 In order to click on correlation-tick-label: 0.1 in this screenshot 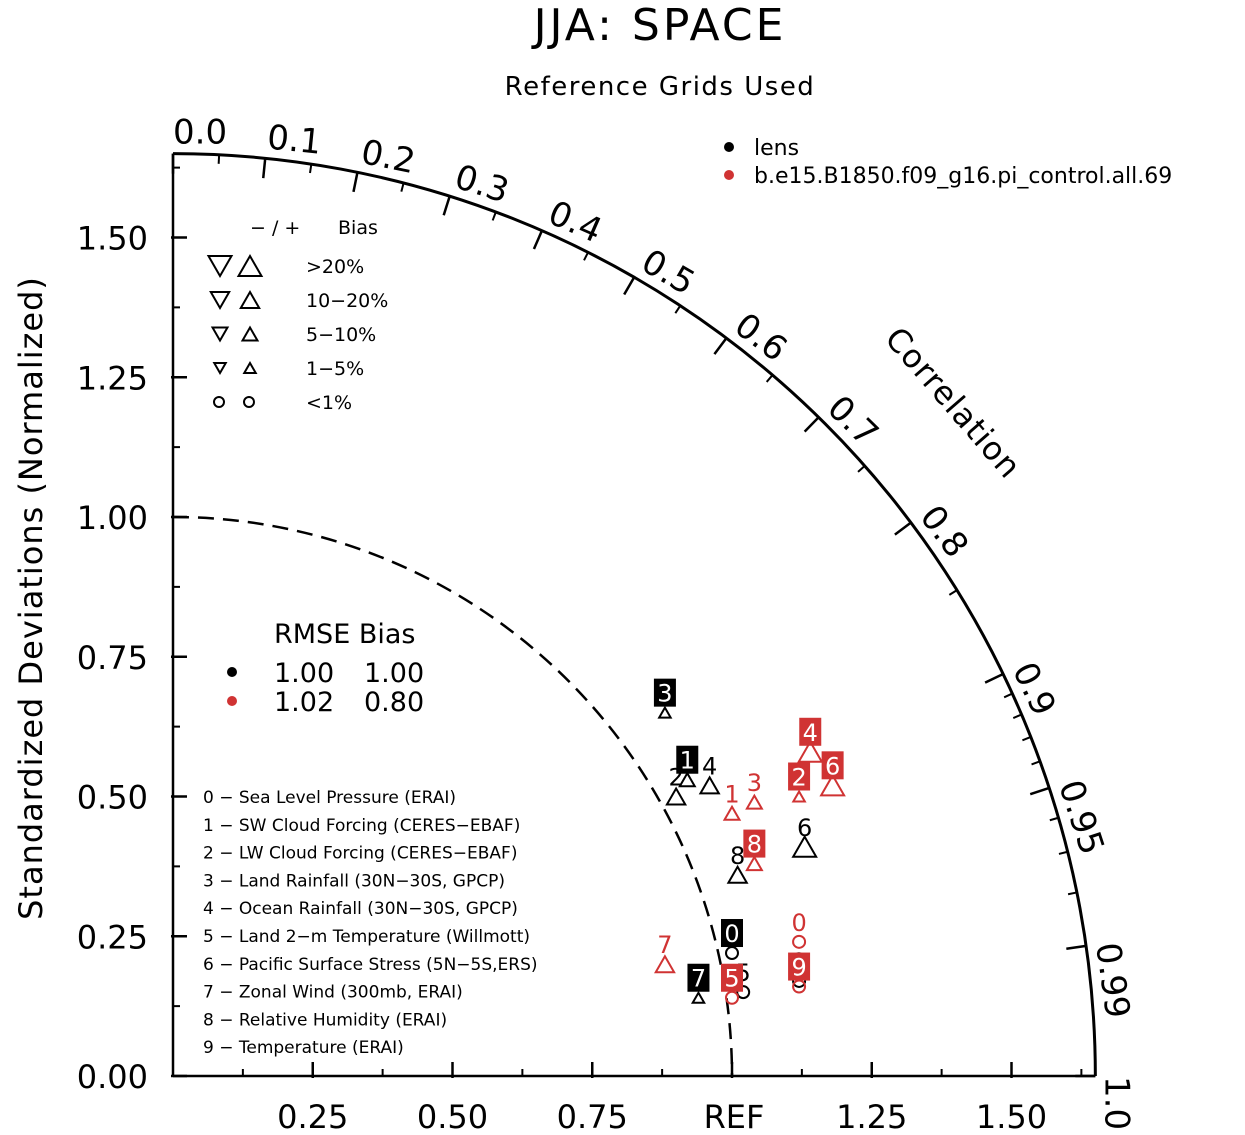, I will do `click(294, 139)`.